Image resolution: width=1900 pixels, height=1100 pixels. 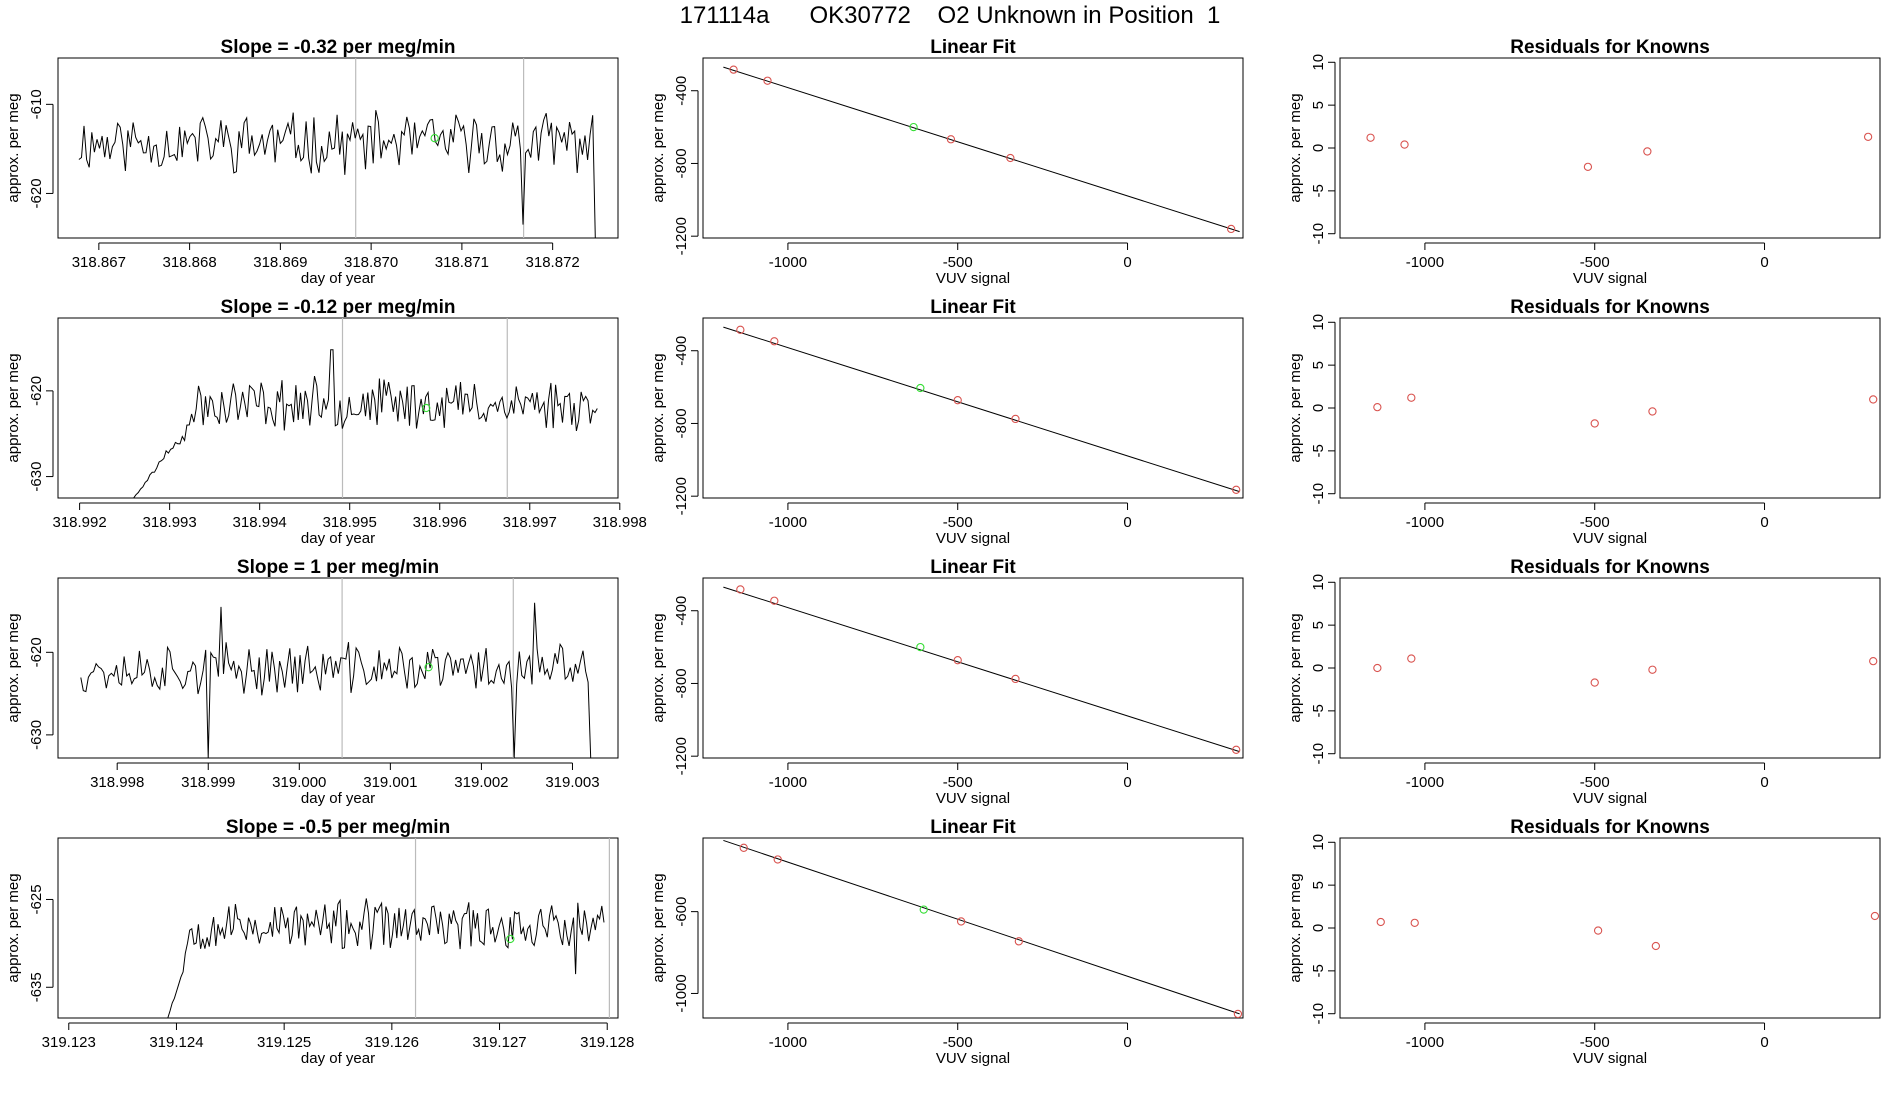 I want to click on x-tick-label: 318.871, so click(x=462, y=262).